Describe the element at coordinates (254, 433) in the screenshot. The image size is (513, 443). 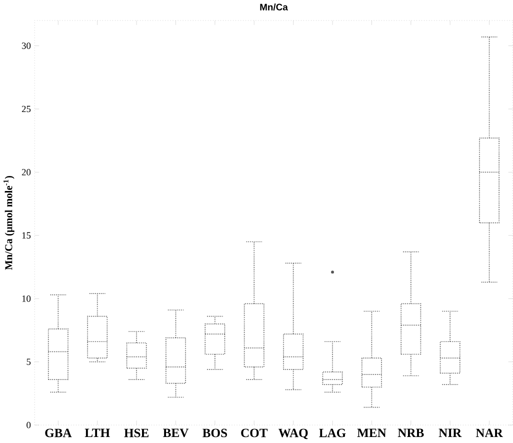
I see `x-tick-label: COT` at that location.